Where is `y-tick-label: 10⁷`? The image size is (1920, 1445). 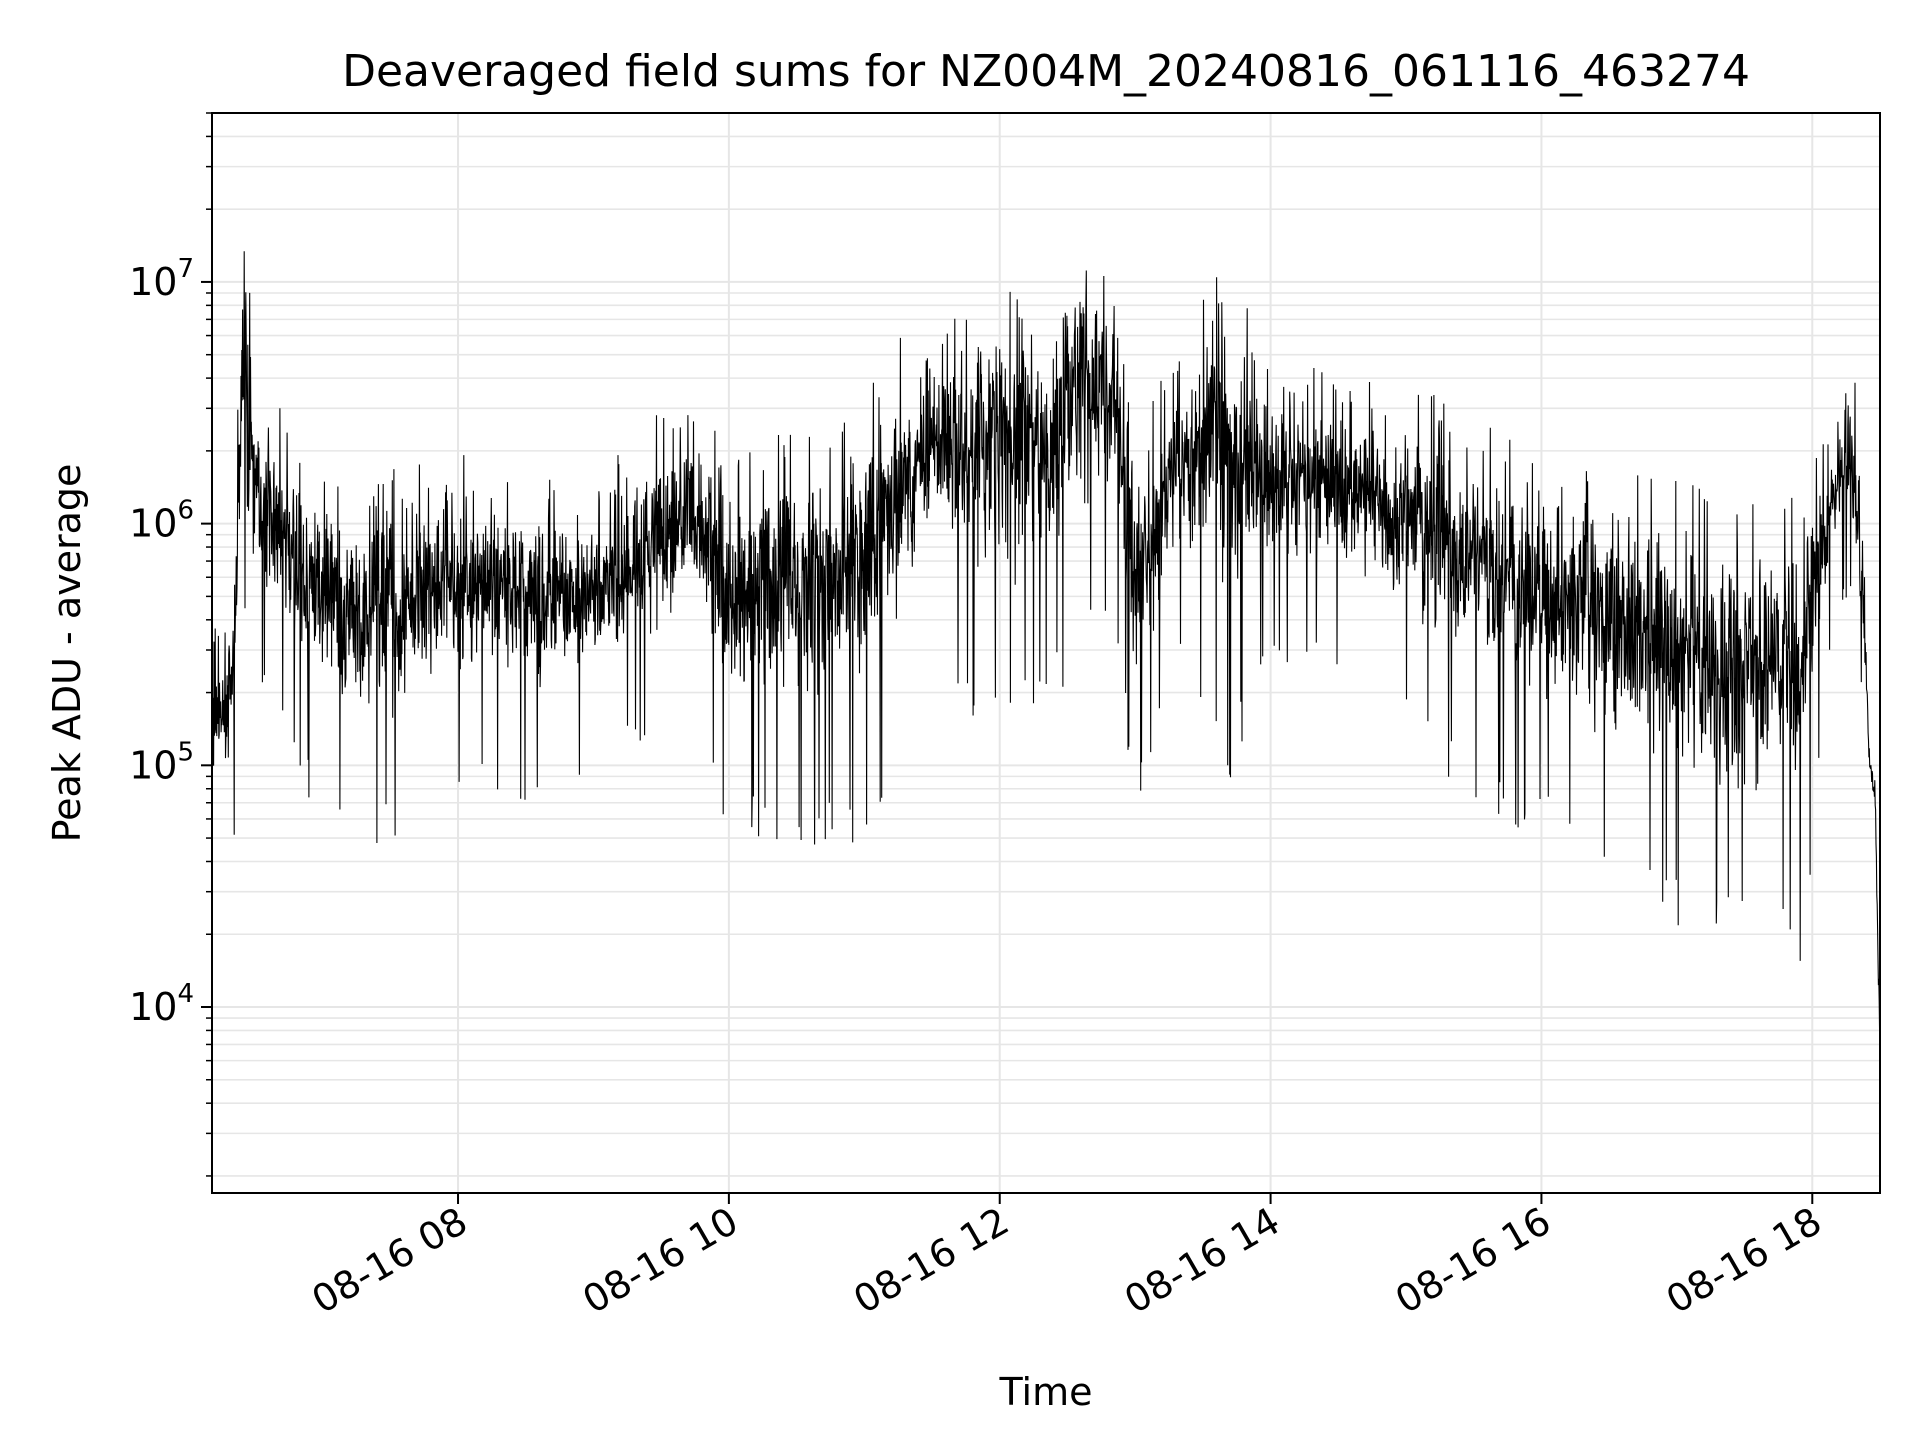
y-tick-label: 10⁷ is located at coordinates (161, 279).